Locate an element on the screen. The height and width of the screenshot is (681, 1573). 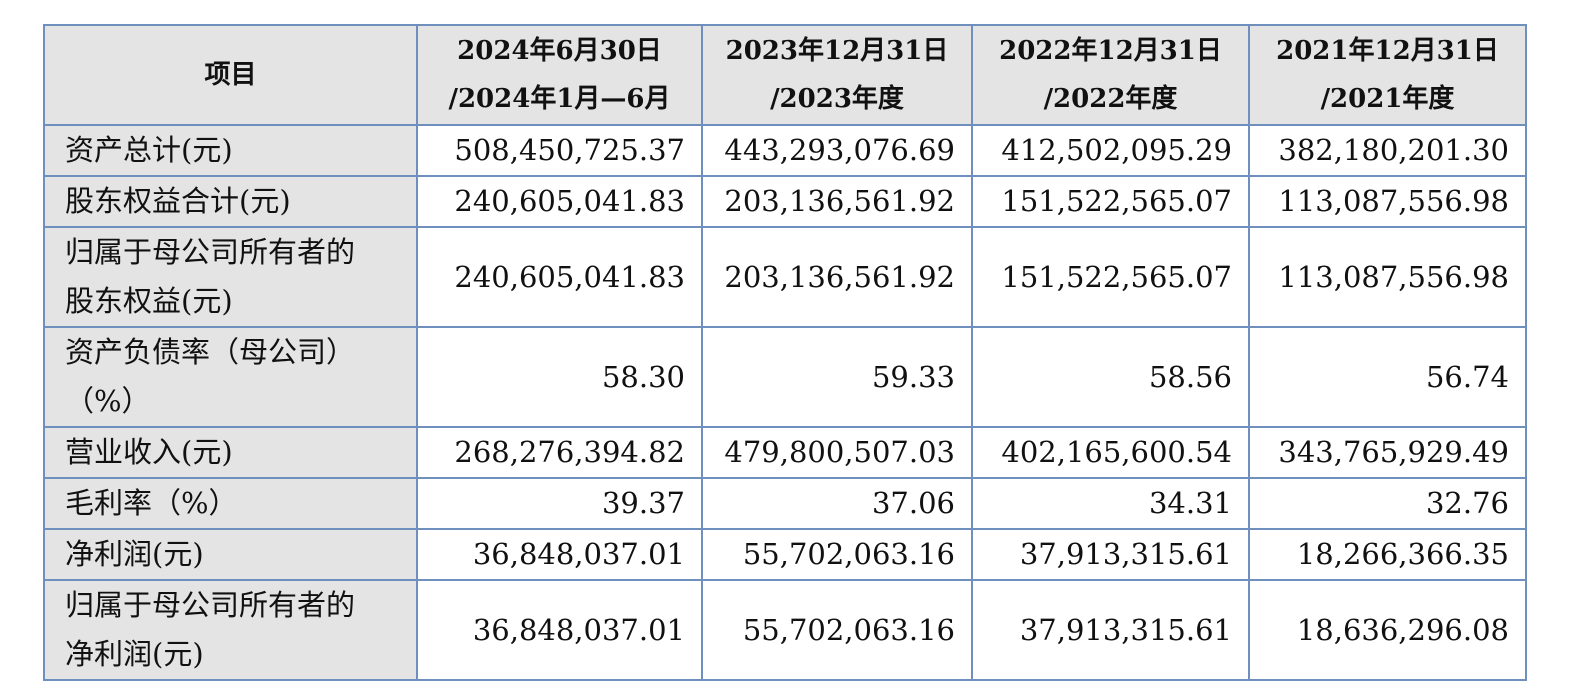
row-label-line: （%） is located at coordinates (108, 401).